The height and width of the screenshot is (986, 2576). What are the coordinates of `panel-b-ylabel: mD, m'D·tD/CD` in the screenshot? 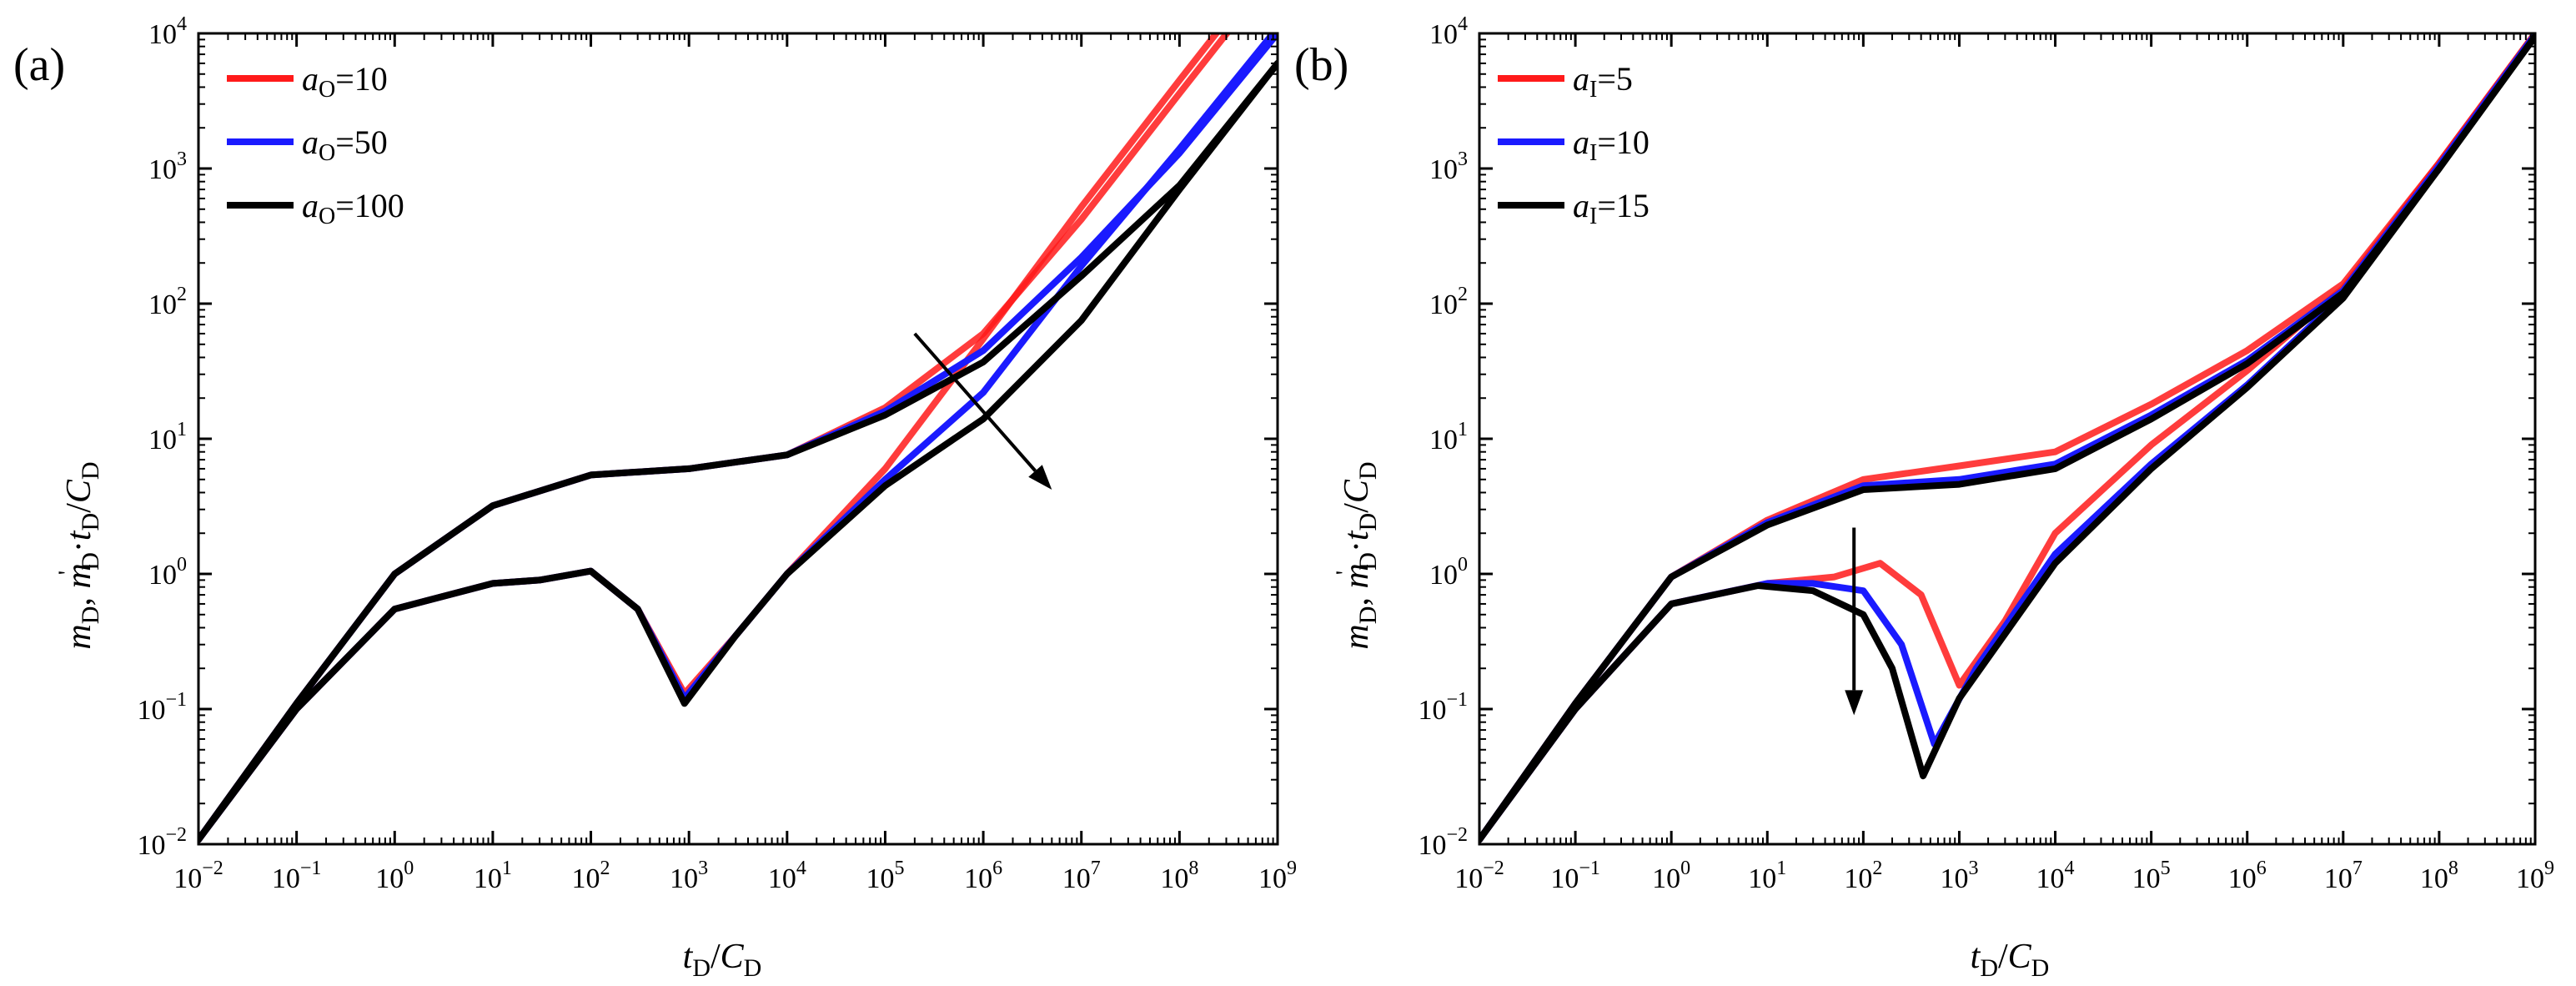 It's located at (1356, 555).